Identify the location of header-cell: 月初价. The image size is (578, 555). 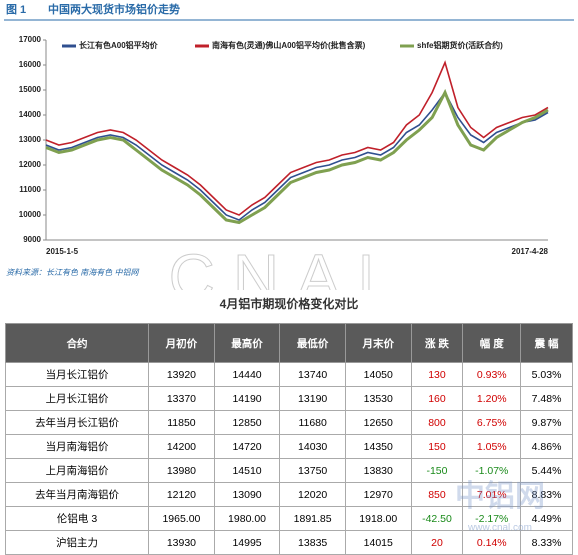
(181, 343).